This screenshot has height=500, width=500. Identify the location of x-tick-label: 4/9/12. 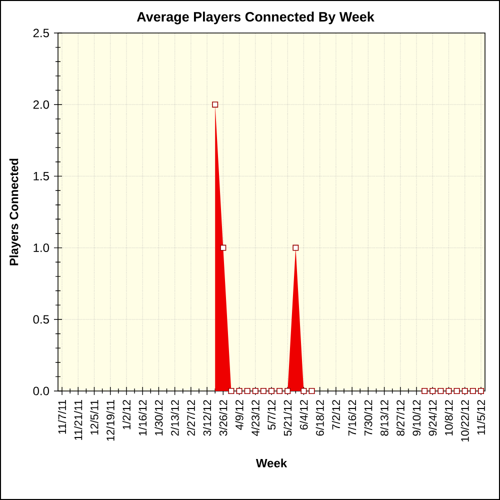
(239, 415).